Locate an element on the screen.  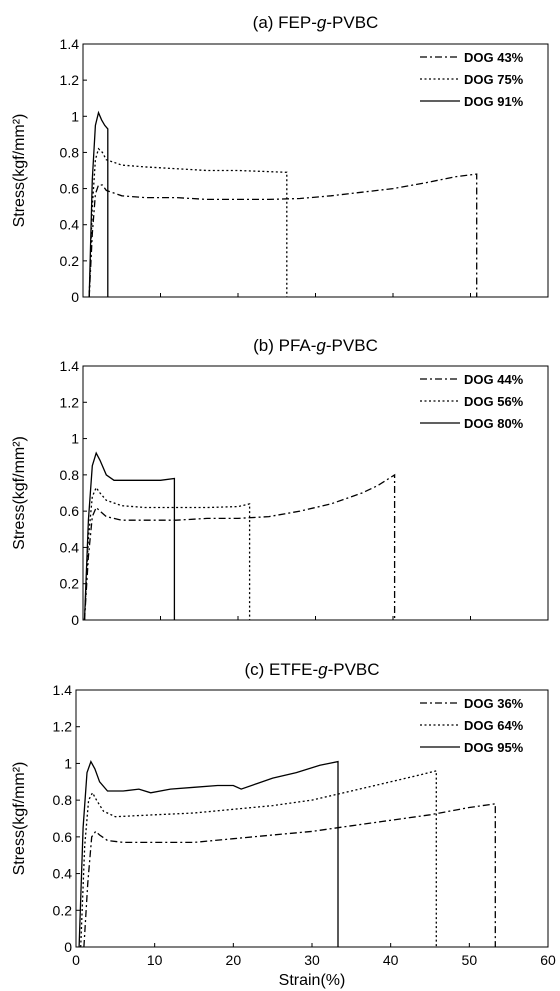
legend-label: DOG 36% is located at coordinates (494, 703).